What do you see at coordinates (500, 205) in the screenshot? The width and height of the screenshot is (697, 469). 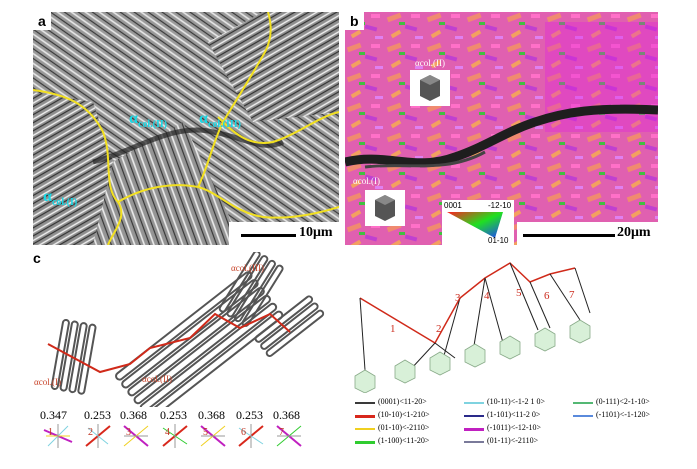 I see `ipf-label-12-10: -12-10` at bounding box center [500, 205].